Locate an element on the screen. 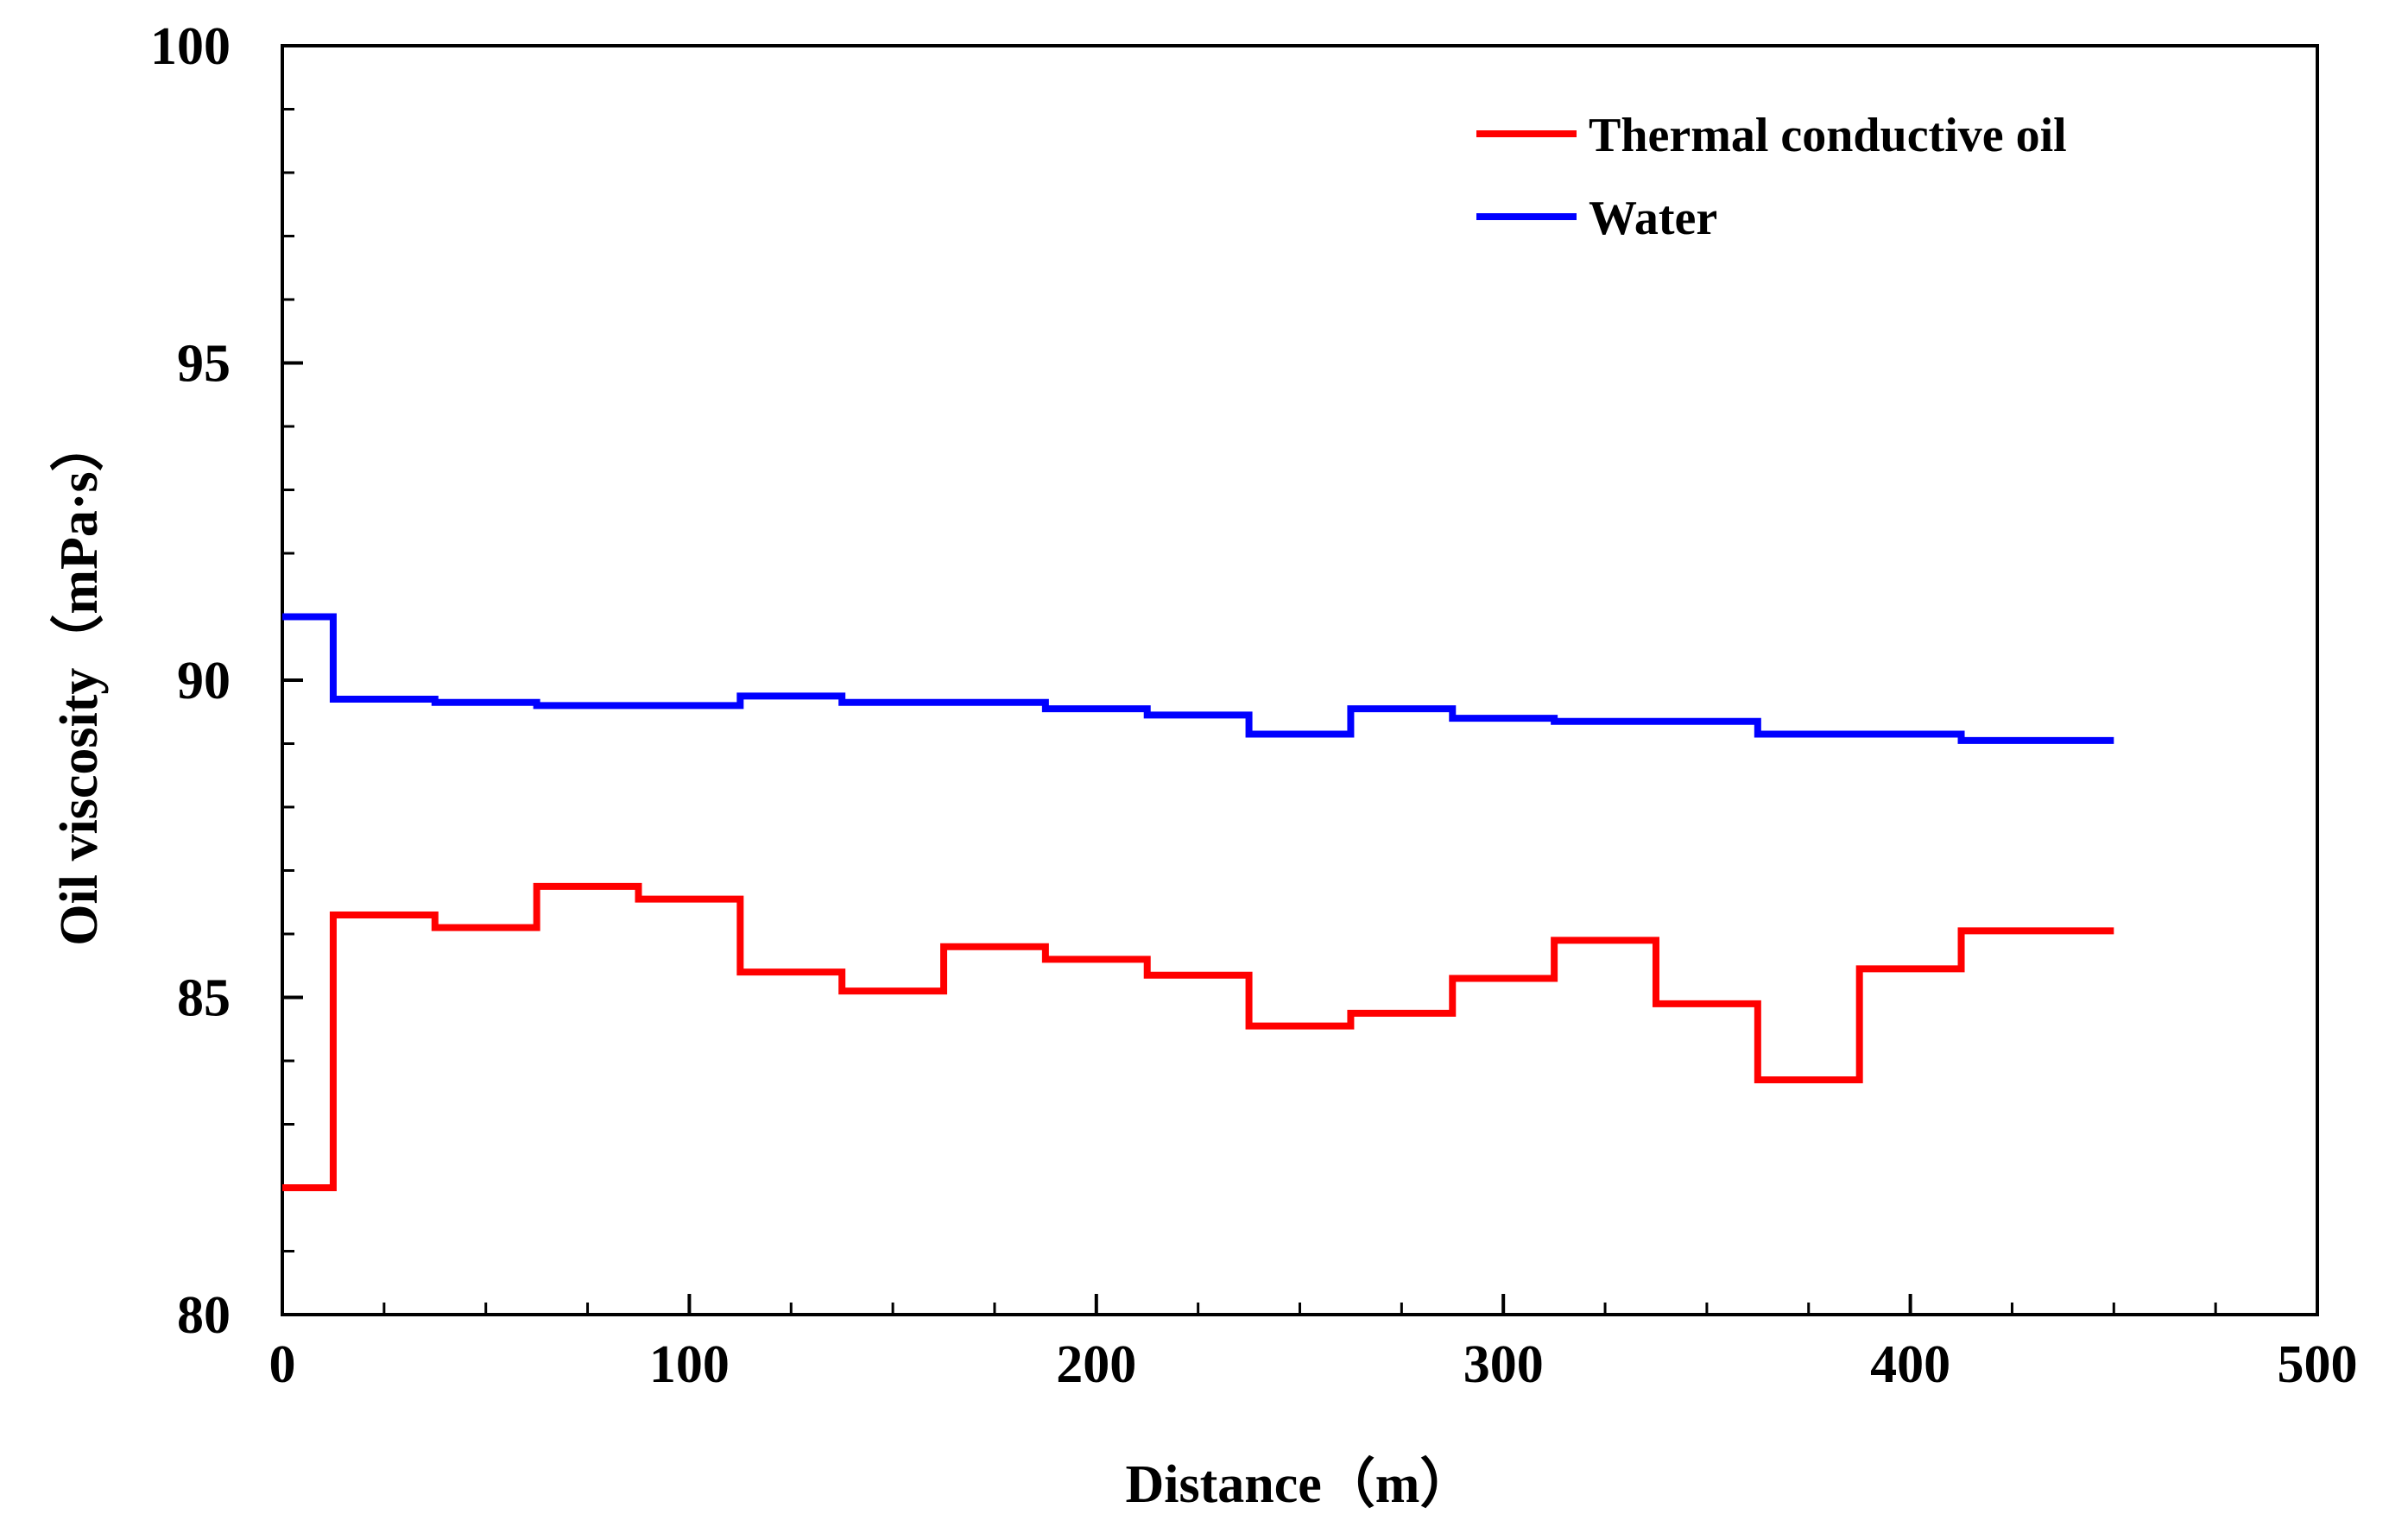 The height and width of the screenshot is (1533, 2408). x-tick-label: 100 is located at coordinates (689, 1364).